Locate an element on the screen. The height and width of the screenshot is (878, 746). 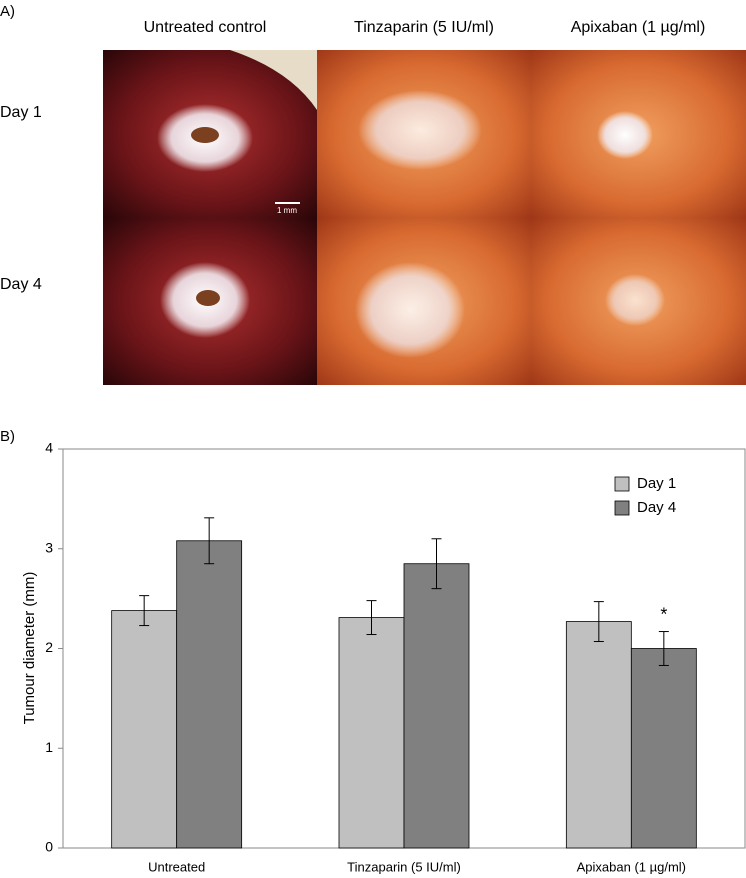
column-label: Apixaban (1 µg/ml) is located at coordinates (638, 27).